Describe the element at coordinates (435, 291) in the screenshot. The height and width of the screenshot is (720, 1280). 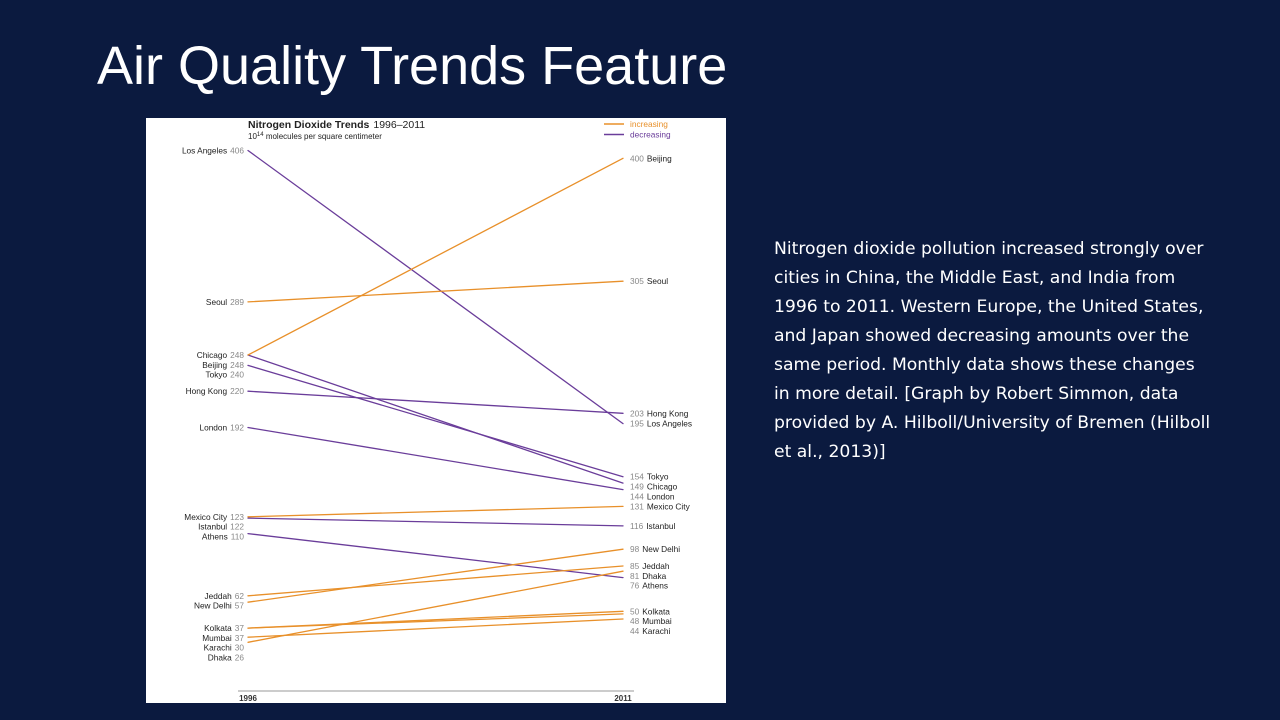
I see `series-line-seoul` at that location.